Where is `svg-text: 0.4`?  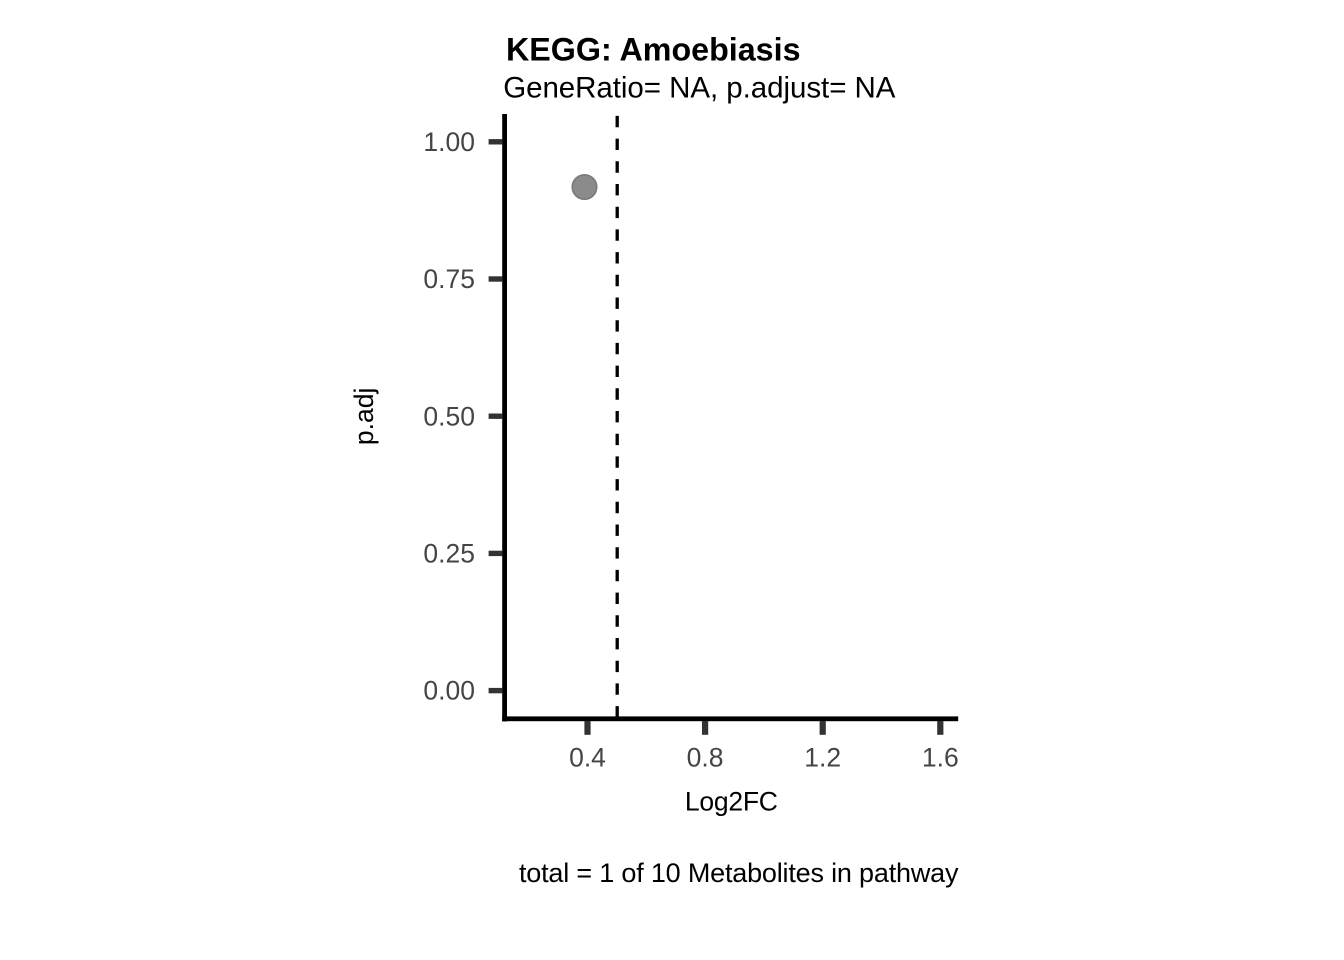
svg-text: 0.4 is located at coordinates (587, 758).